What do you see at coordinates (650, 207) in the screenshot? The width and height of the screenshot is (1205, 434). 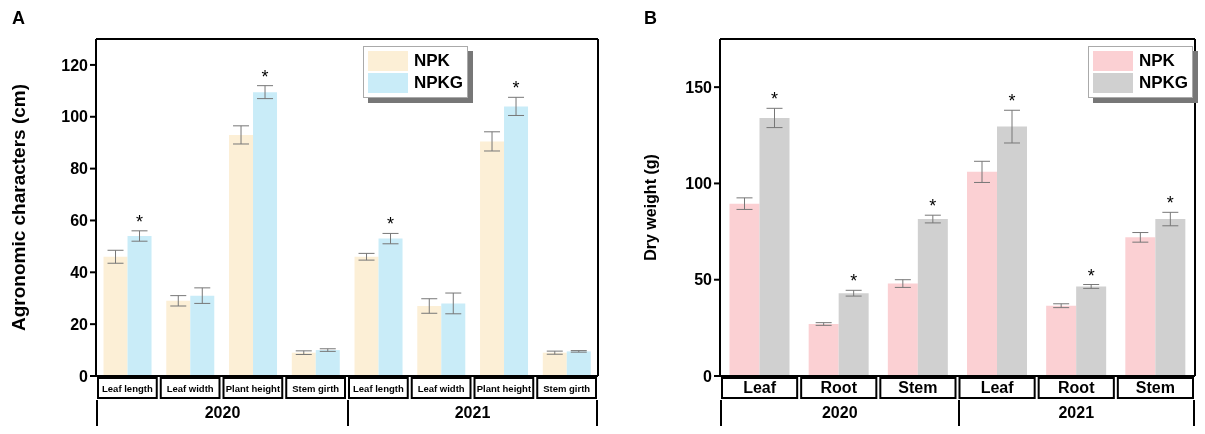 I see `y-axis-title: Dry weight (g)` at bounding box center [650, 207].